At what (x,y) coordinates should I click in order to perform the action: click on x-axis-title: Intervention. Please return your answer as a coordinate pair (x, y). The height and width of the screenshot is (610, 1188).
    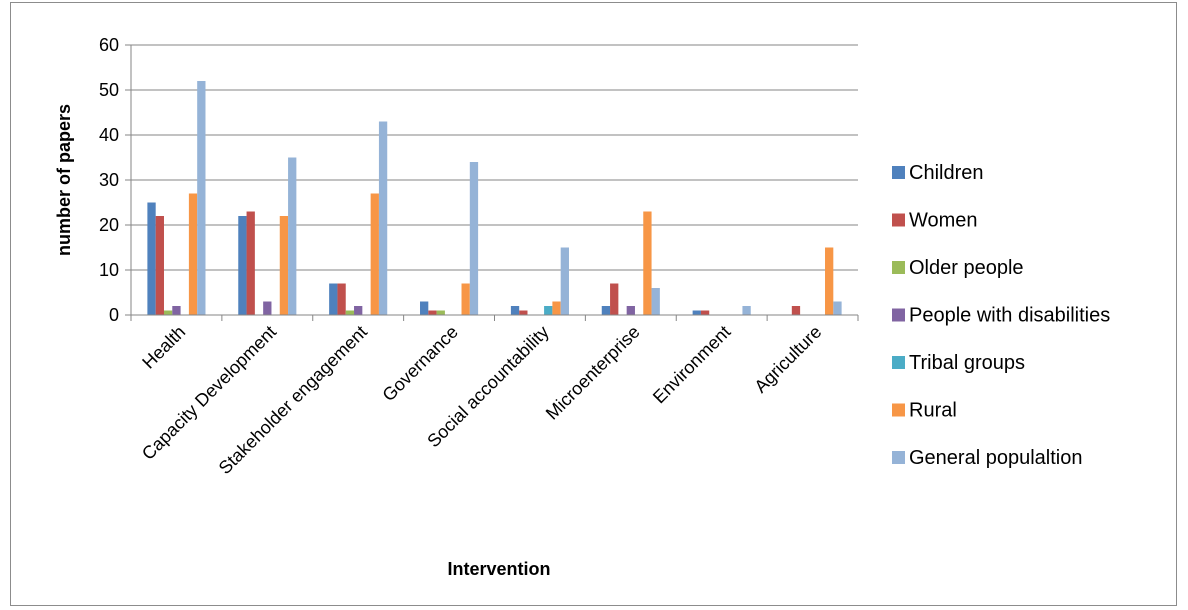
    Looking at the image, I should click on (498, 569).